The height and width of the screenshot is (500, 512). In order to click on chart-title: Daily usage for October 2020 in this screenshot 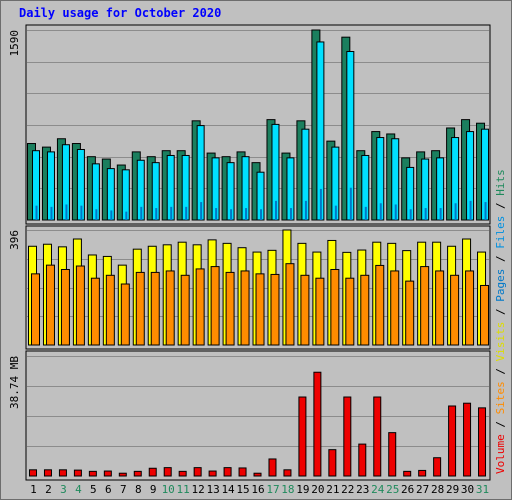, I will do `click(120, 13)`.